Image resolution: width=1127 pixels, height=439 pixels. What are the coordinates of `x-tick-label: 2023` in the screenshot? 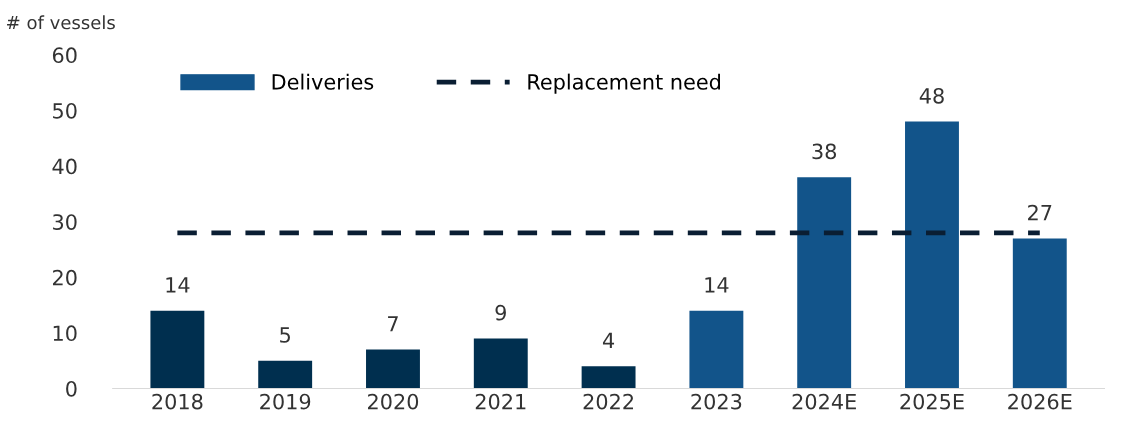 It's located at (716, 401).